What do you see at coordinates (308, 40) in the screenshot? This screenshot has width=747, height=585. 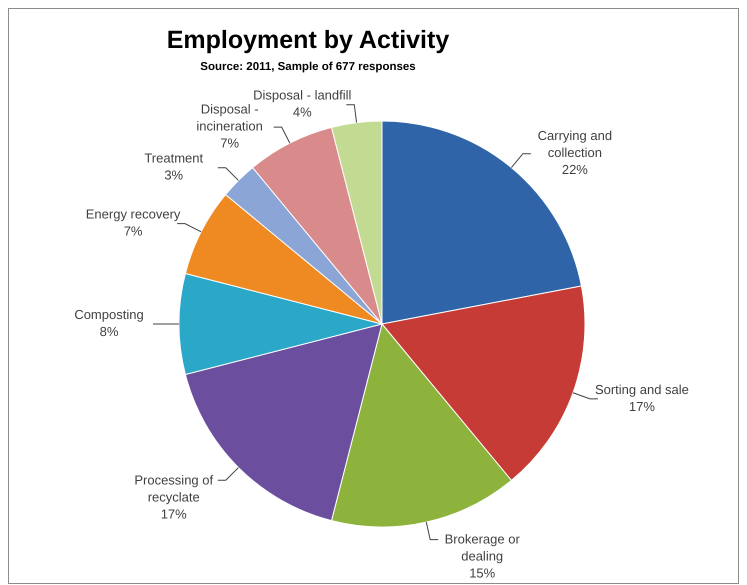 I see `chart-title: Employment by Activity` at bounding box center [308, 40].